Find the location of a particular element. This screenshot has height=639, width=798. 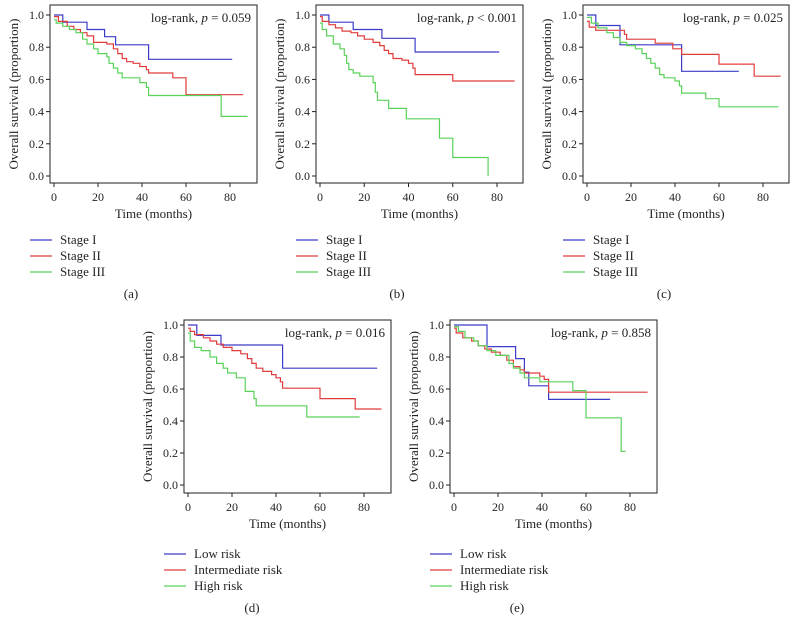

panel-label: (c) is located at coordinates (664, 293).